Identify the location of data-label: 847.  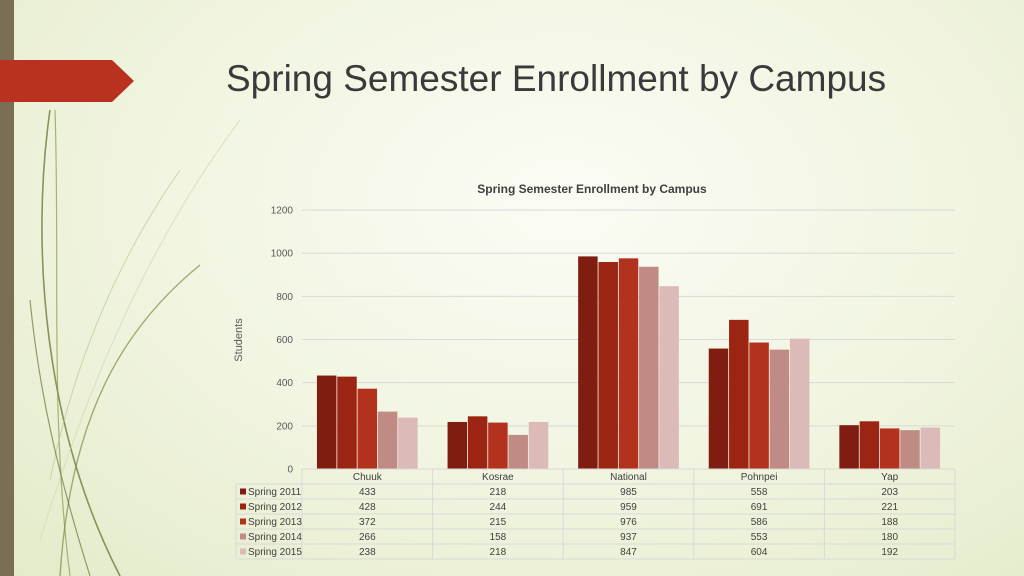
(628, 552).